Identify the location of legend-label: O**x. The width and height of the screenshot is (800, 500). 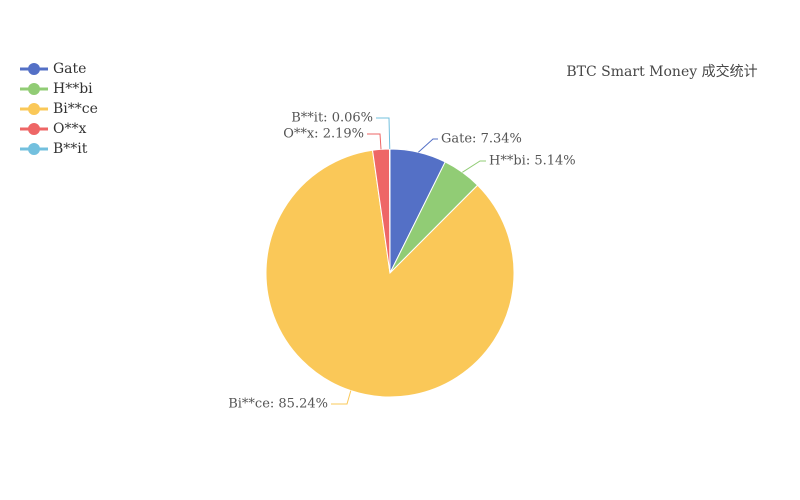
(69, 129).